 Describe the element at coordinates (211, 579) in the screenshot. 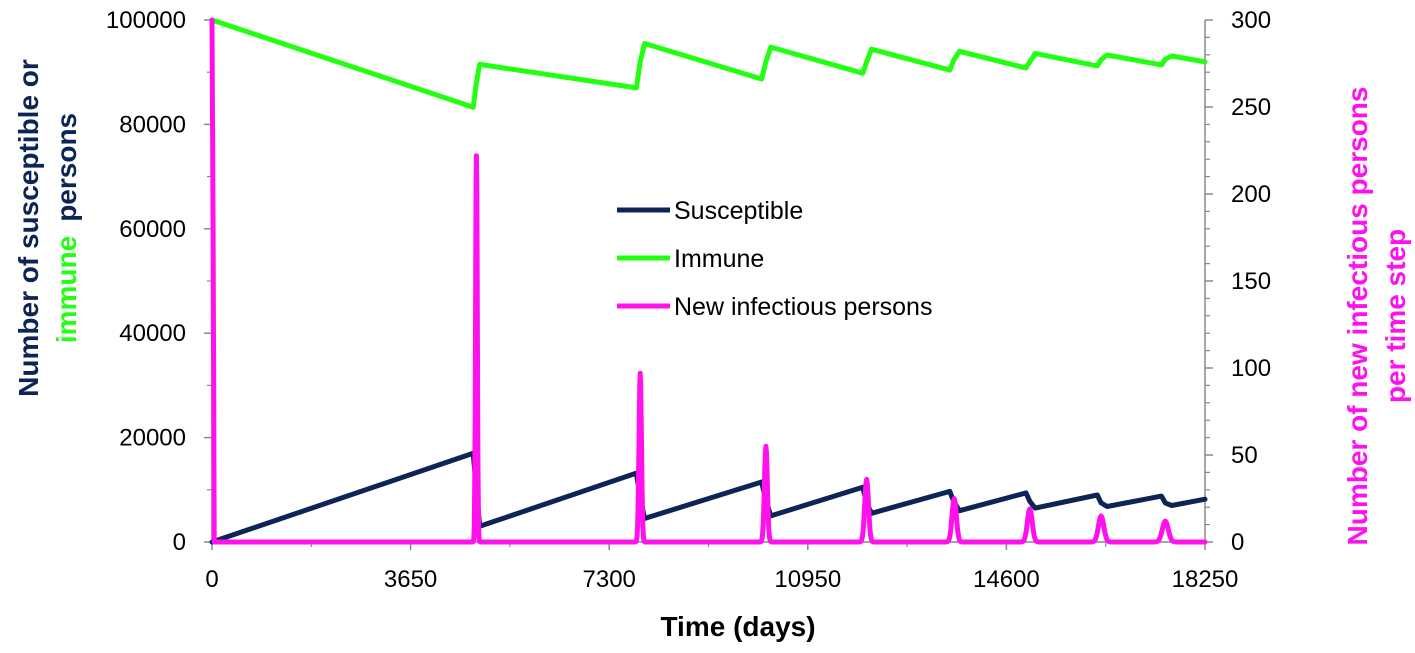

I see `x-tick-label: 0` at that location.